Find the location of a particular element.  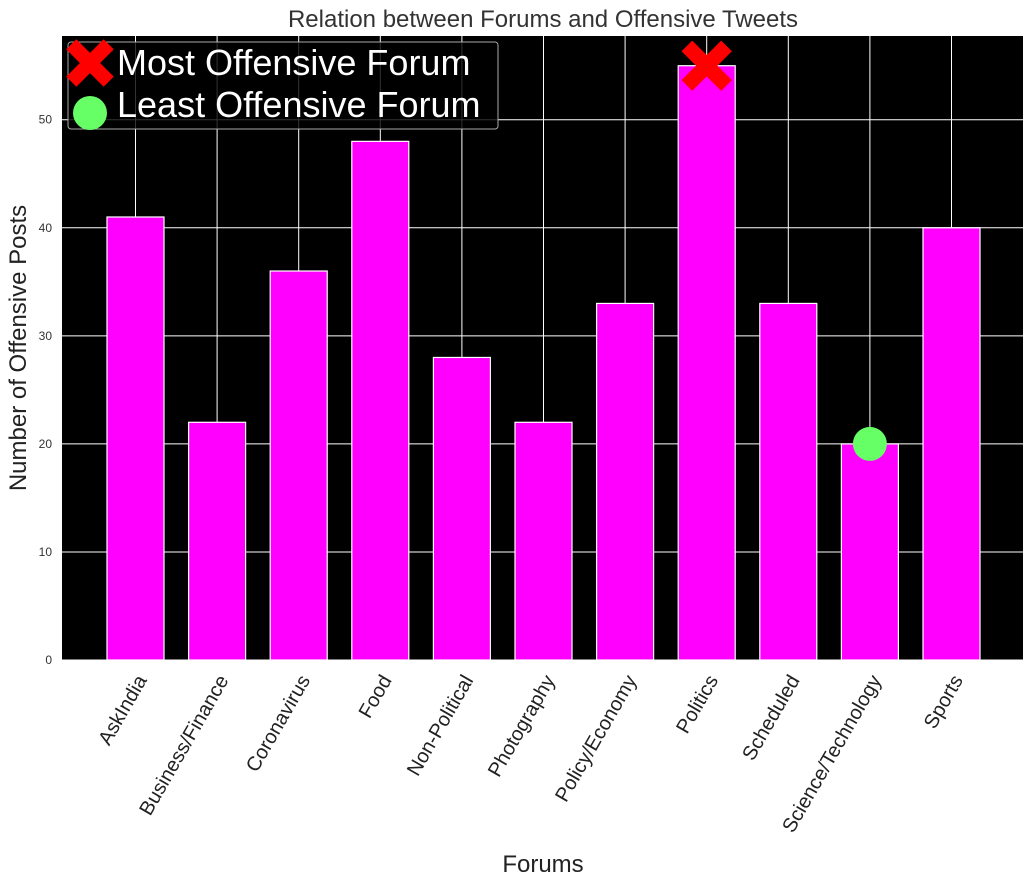

bar-politics is located at coordinates (706, 363).